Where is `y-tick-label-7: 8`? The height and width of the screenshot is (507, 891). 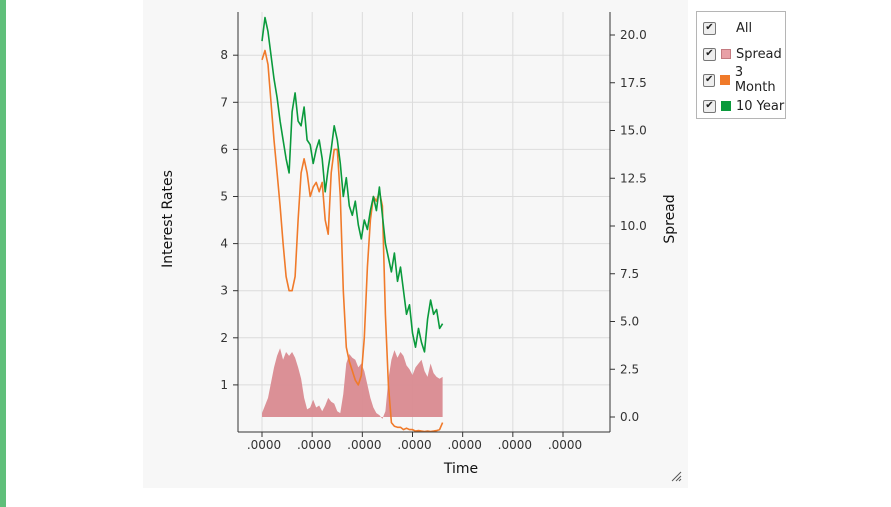 y-tick-label-7: 8 is located at coordinates (224, 55).